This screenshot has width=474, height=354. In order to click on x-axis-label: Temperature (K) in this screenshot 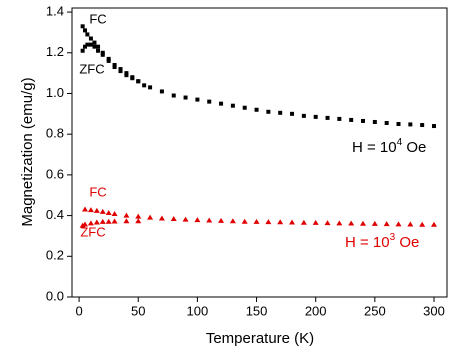, I will do `click(260, 338)`.